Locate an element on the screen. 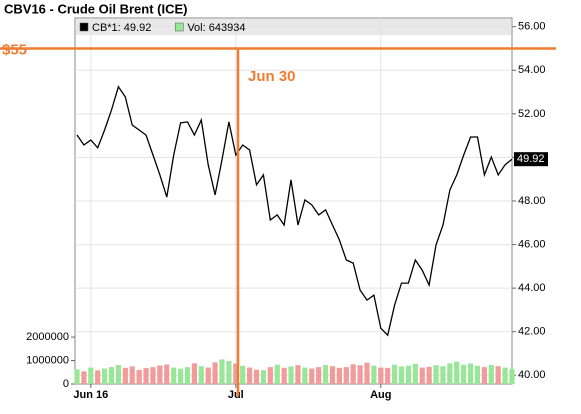  last-value-label: 49.92 is located at coordinates (531, 159).